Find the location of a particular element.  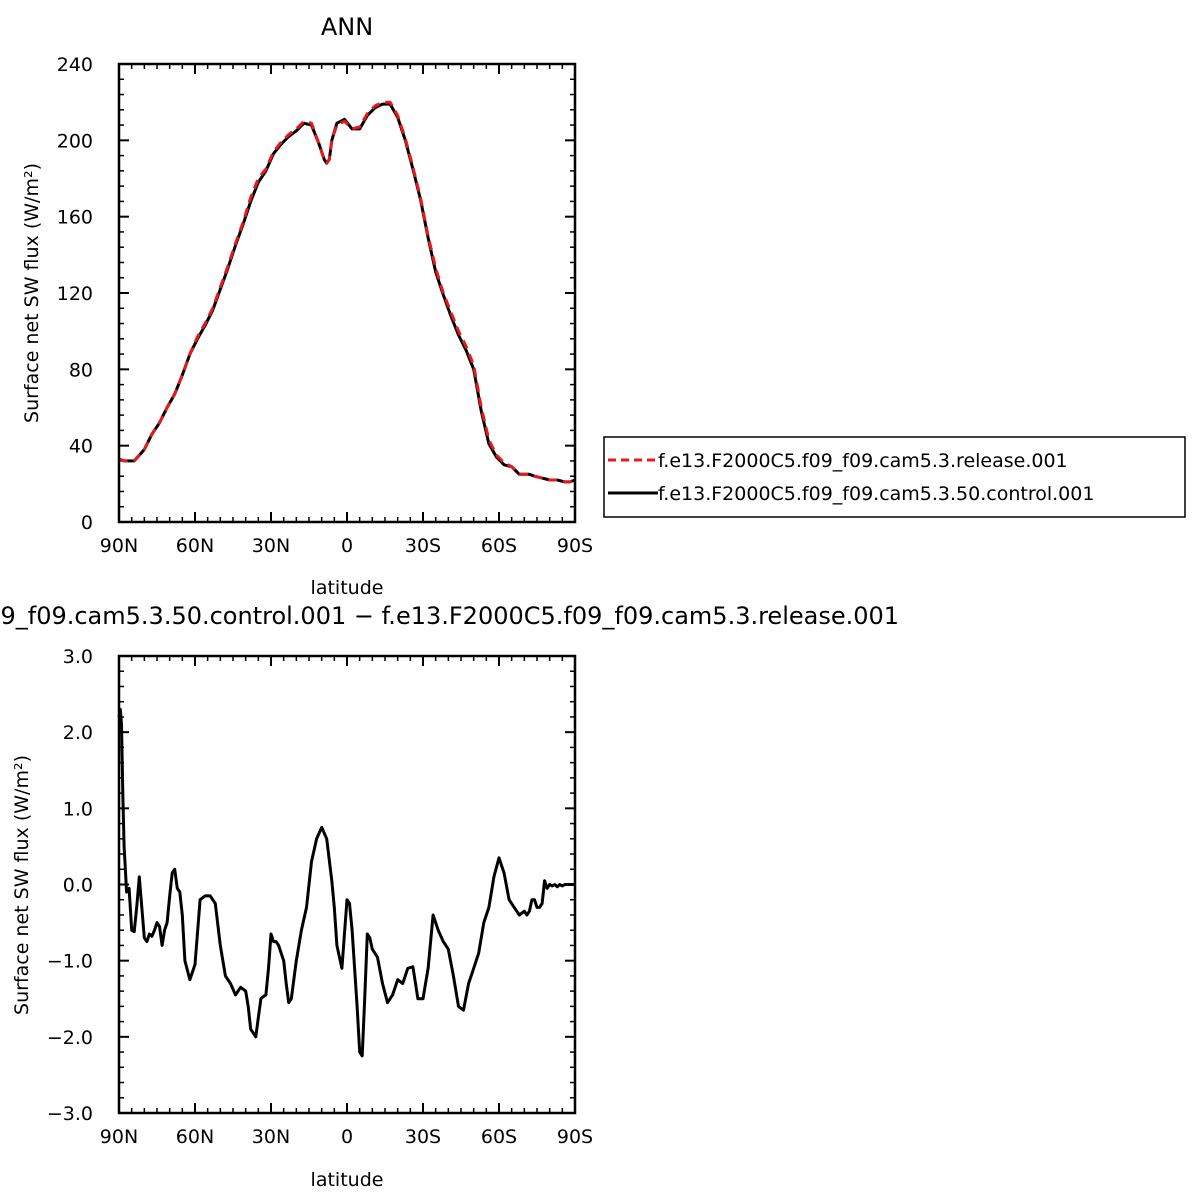

panel-difference-ytick-label: 3.0 is located at coordinates (78, 657).